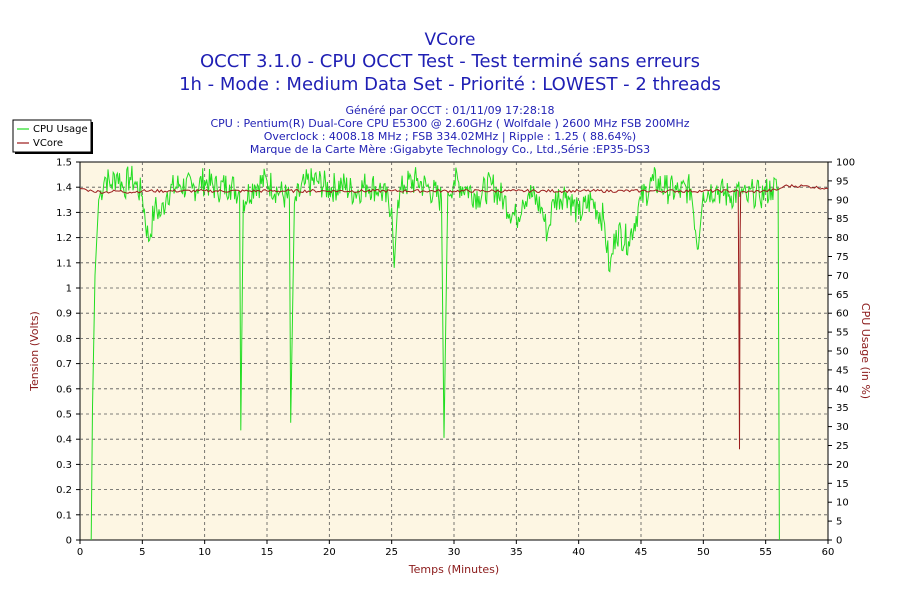 The height and width of the screenshot is (600, 900). I want to click on x-tick-label: 20, so click(329, 552).